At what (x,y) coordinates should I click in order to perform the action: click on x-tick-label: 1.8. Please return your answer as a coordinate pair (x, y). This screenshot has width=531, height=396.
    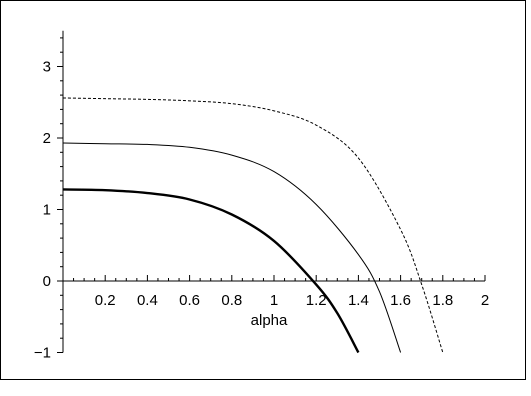
    Looking at the image, I should click on (442, 300).